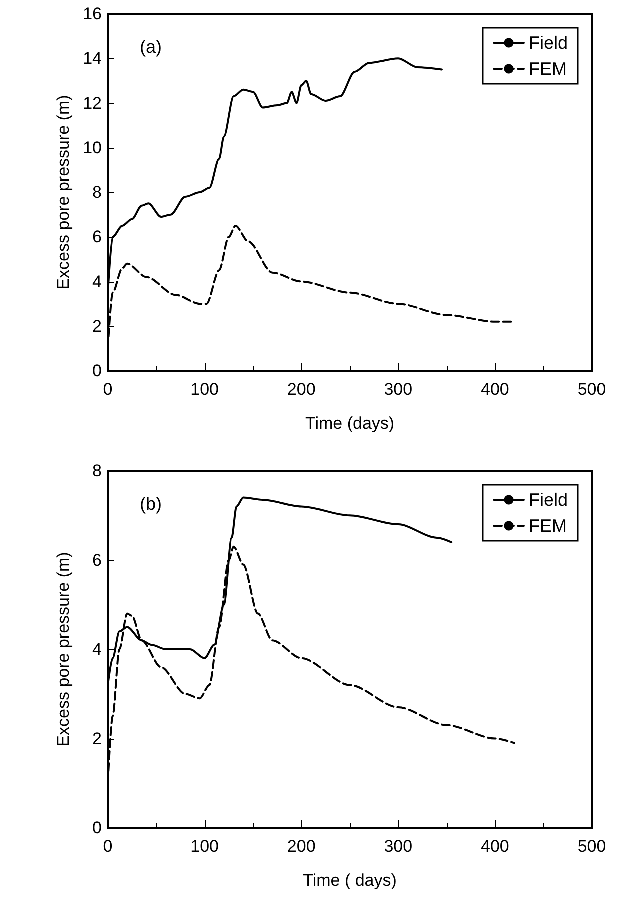 The width and height of the screenshot is (628, 919). Describe the element at coordinates (92, 103) in the screenshot. I see `y-tick-label: 12` at that location.